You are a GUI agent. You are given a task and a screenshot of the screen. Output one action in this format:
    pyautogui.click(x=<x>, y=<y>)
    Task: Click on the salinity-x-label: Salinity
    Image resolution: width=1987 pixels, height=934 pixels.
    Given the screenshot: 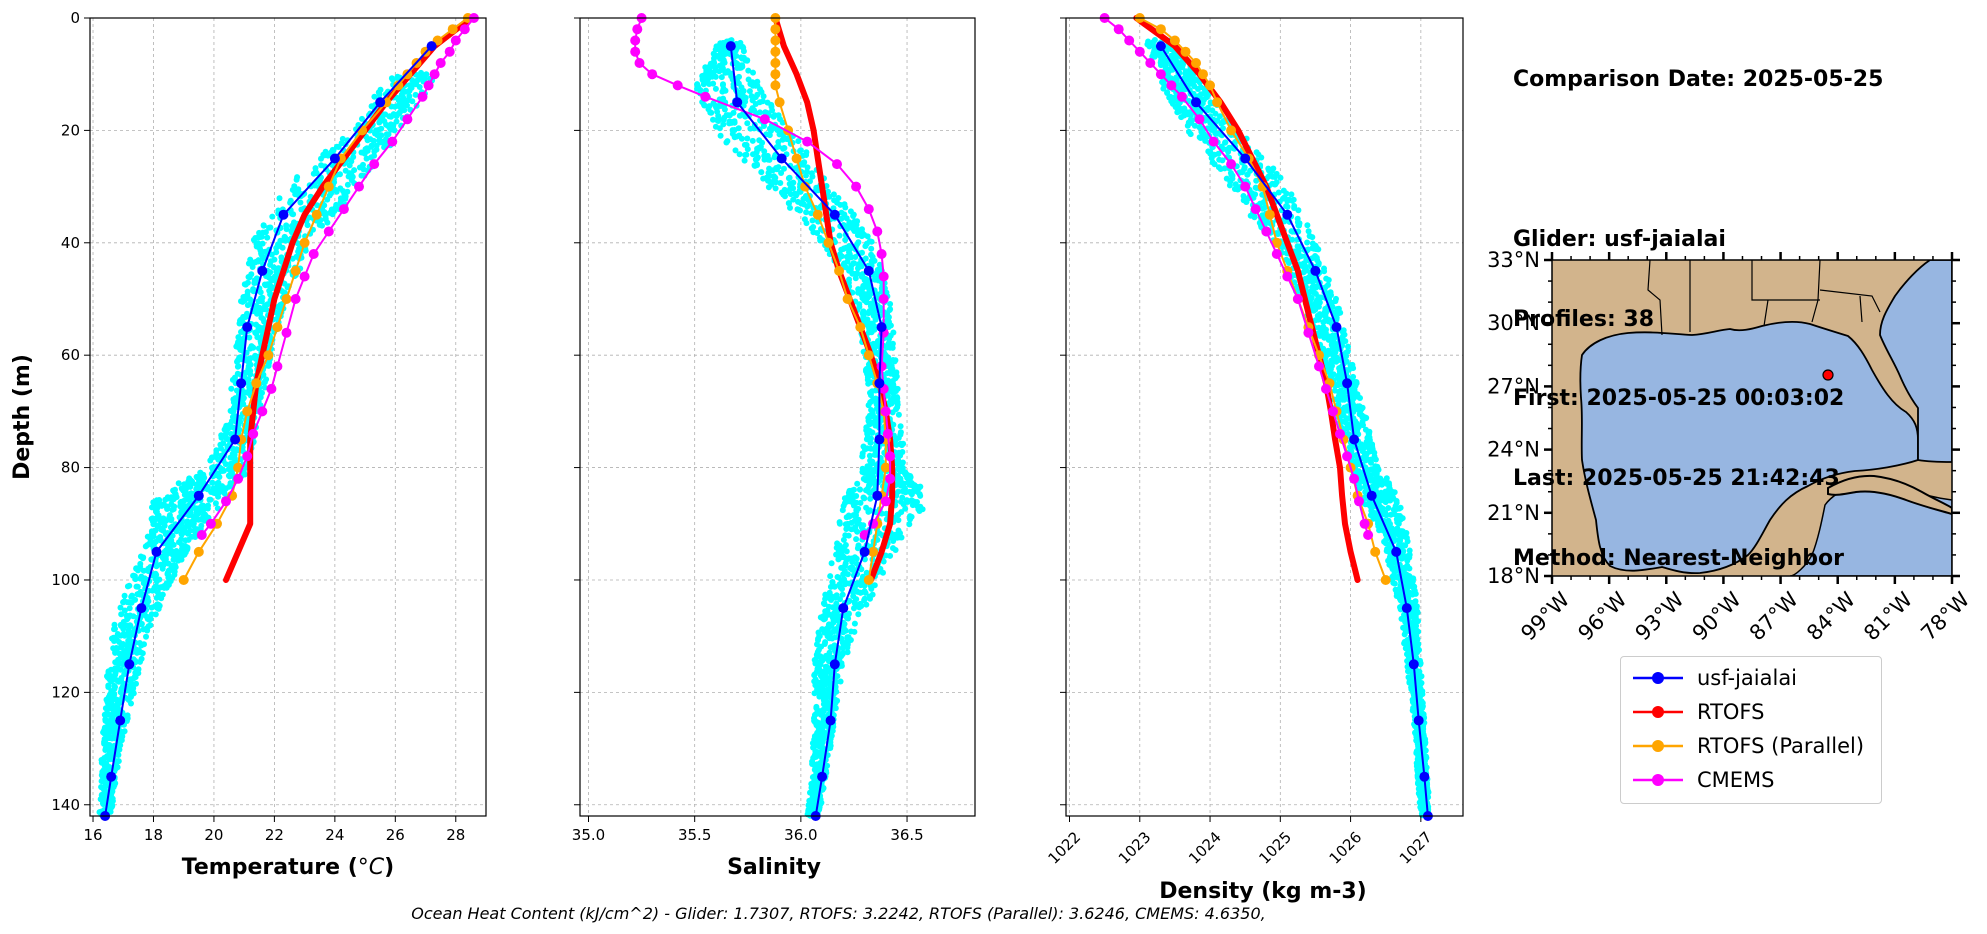 What is the action you would take?
    pyautogui.click(x=774, y=867)
    